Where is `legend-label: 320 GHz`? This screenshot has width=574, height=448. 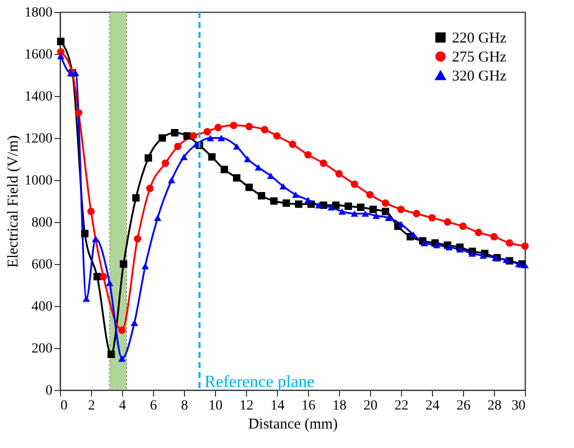 legend-label: 320 GHz is located at coordinates (479, 76).